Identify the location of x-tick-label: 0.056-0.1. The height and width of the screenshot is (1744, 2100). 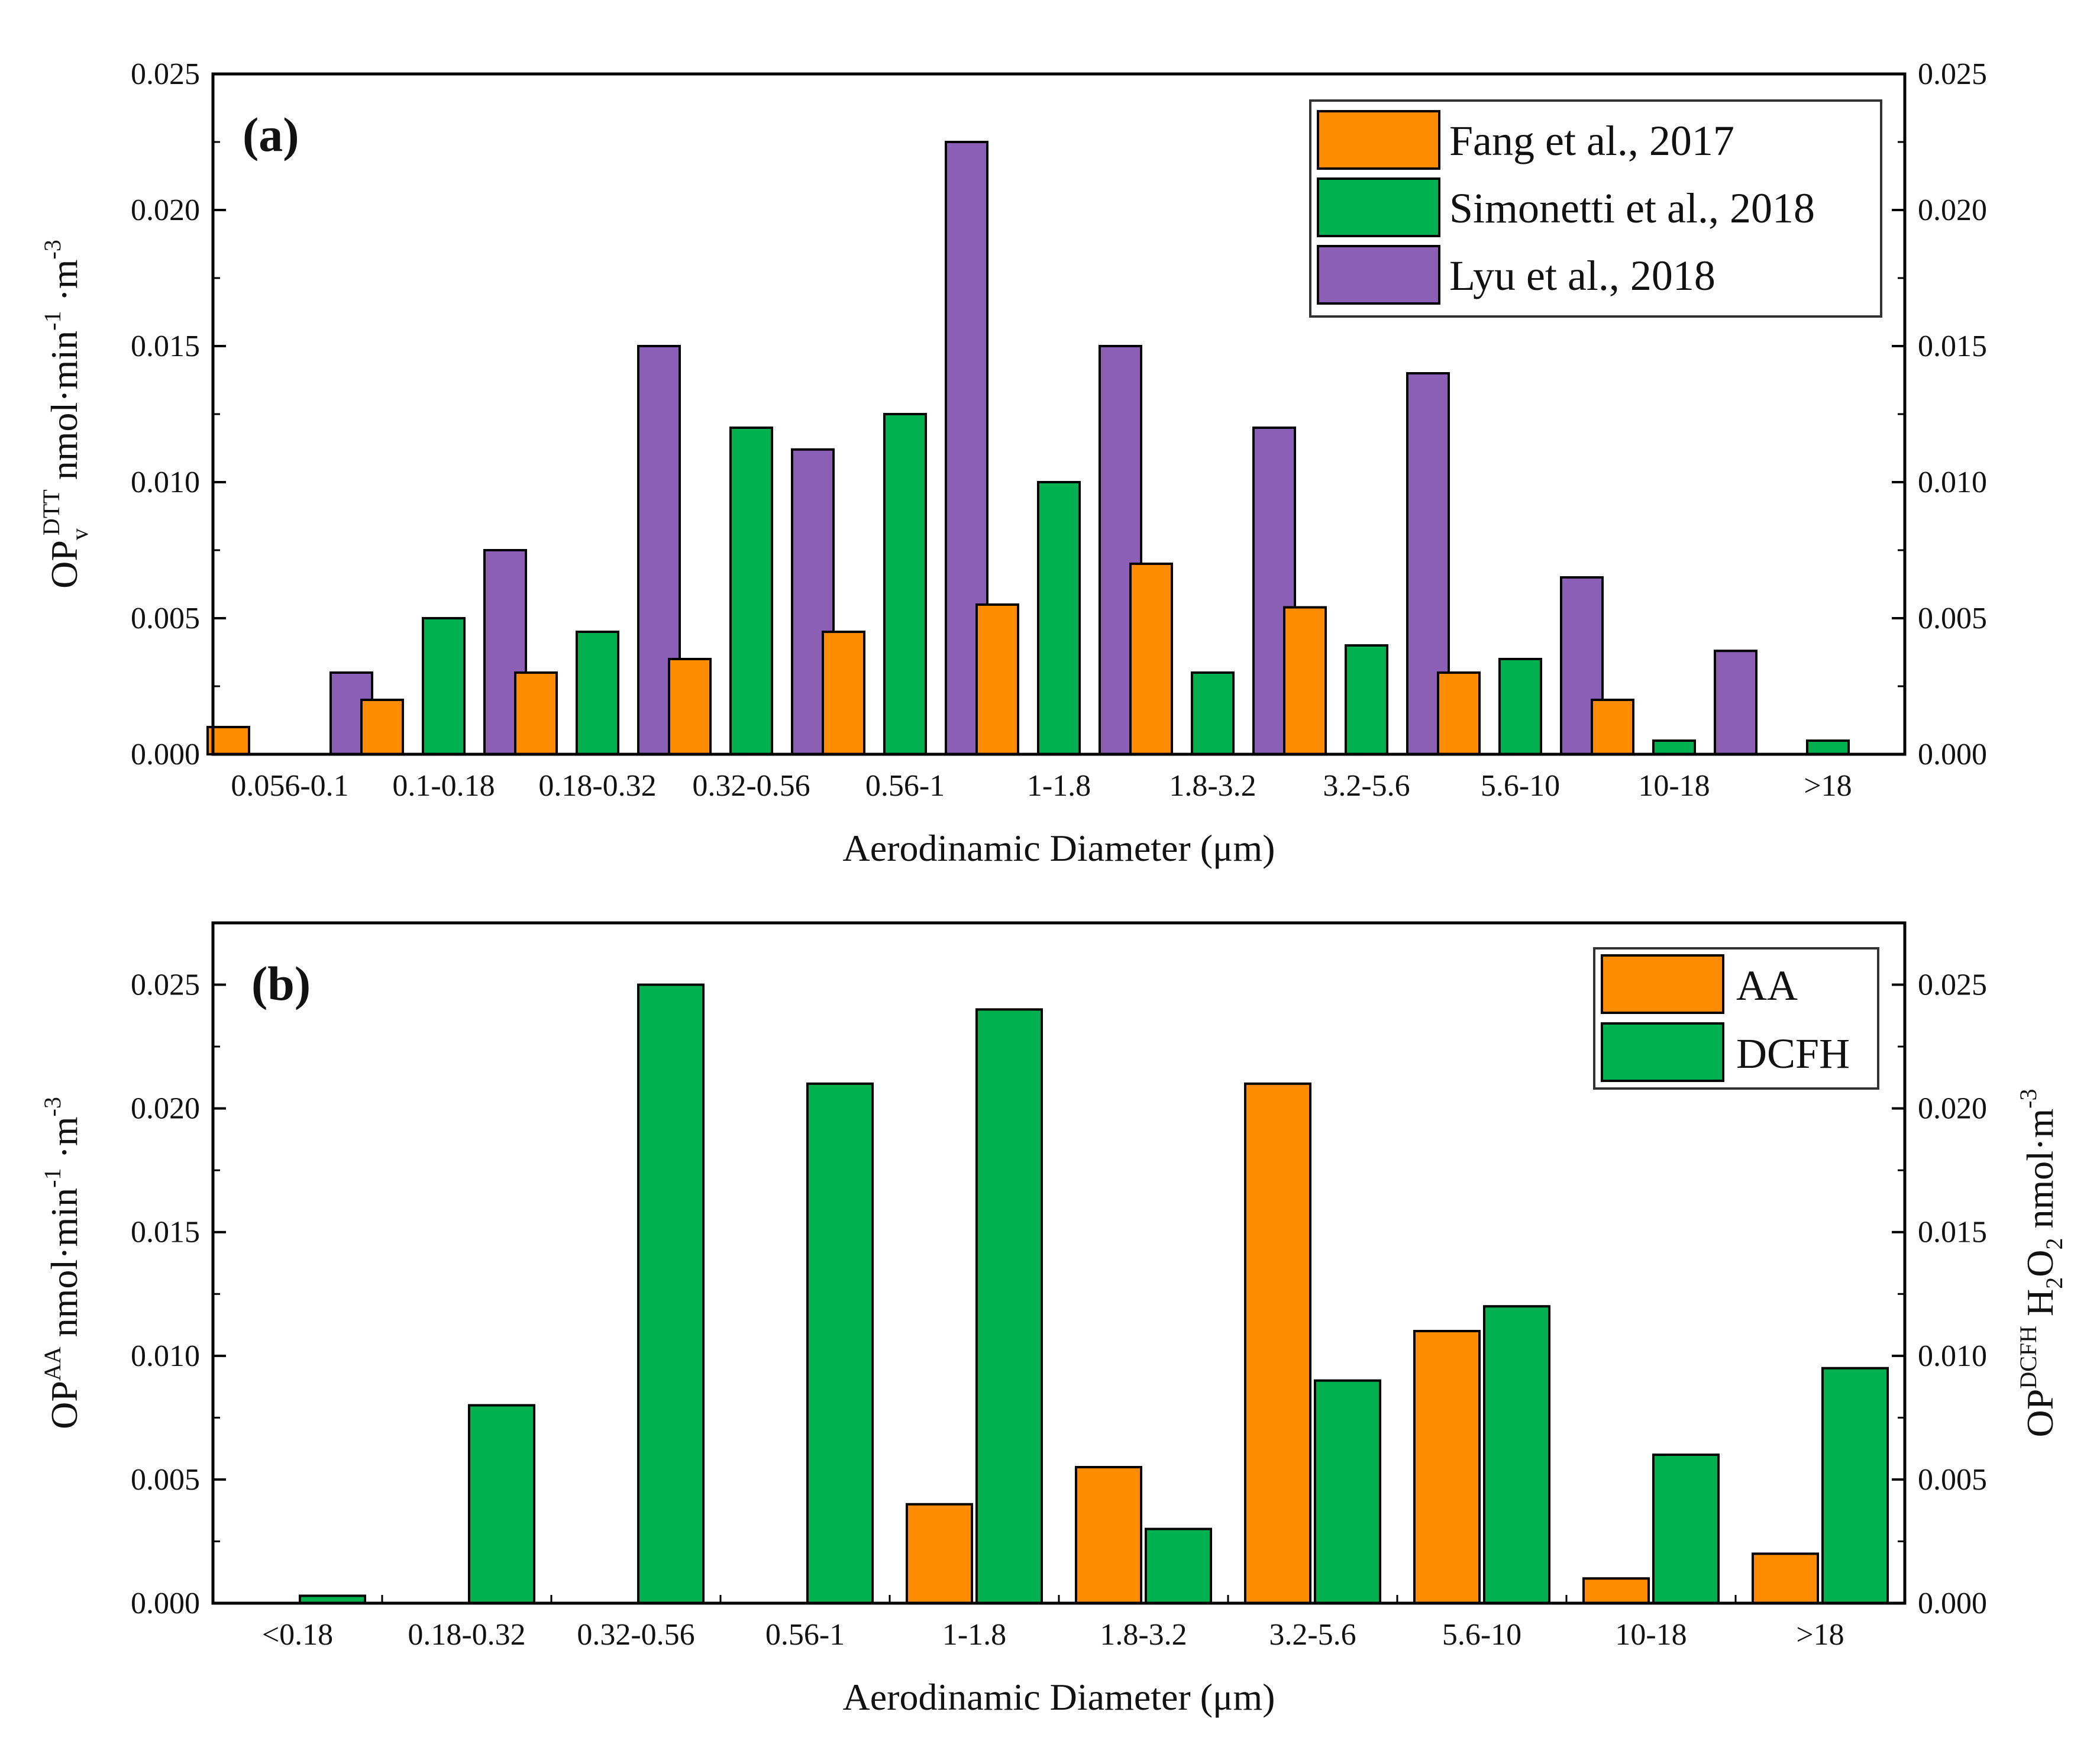
(289, 786).